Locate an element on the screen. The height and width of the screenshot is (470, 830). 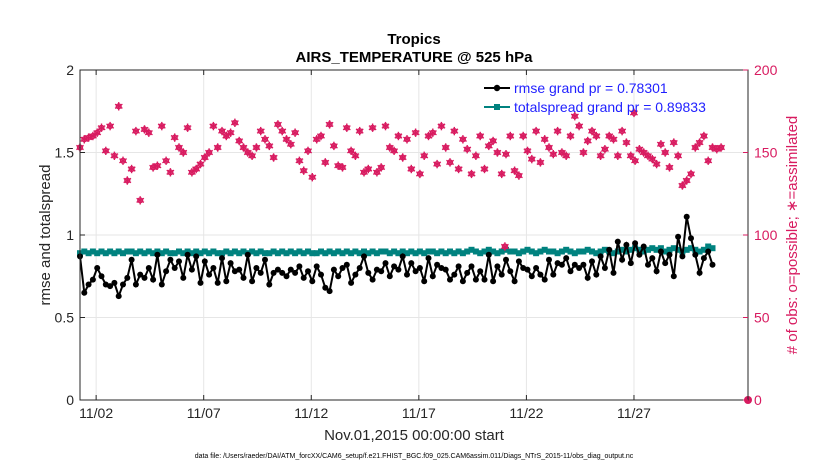
x-tick-label: 11/02 is located at coordinates (96, 413).